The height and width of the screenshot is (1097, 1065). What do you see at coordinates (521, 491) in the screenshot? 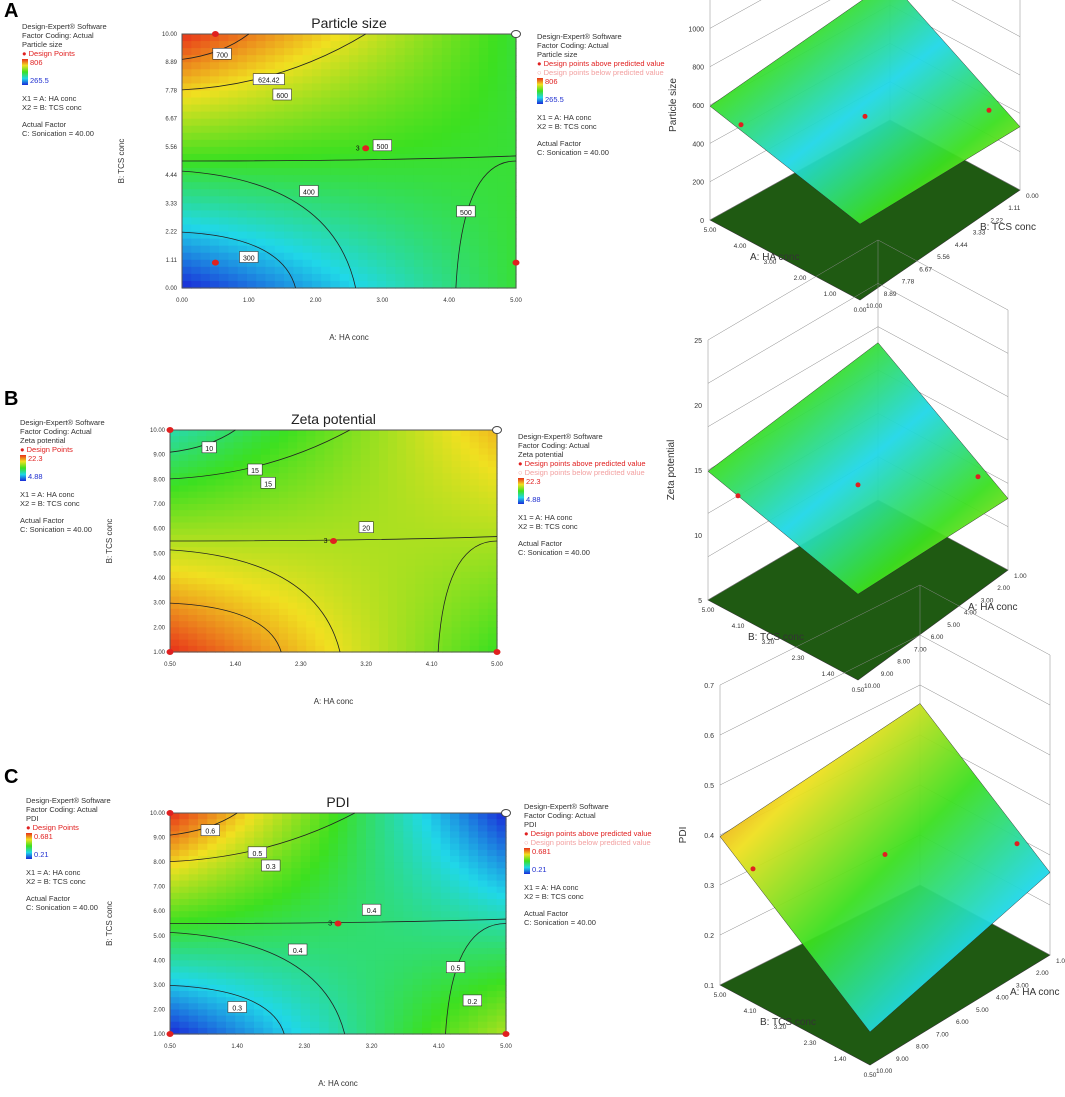
I see `colorbar-gradient` at bounding box center [521, 491].